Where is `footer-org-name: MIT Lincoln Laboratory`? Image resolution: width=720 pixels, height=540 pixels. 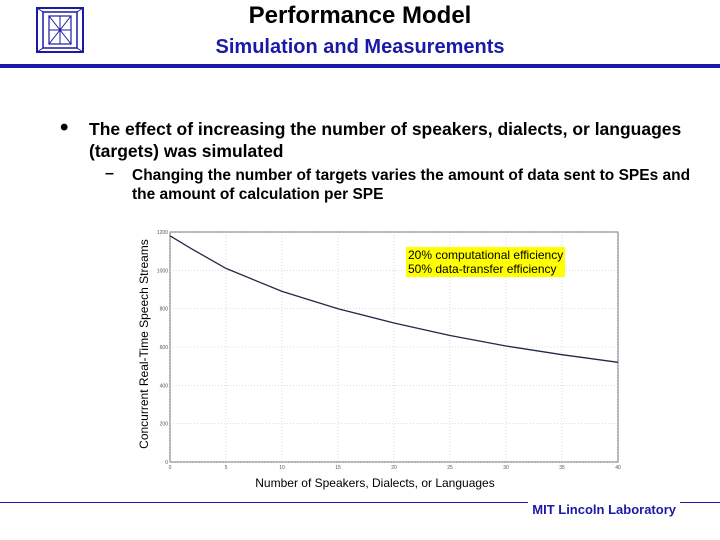
footer-org-name: MIT Lincoln Laboratory is located at coordinates (604, 510).